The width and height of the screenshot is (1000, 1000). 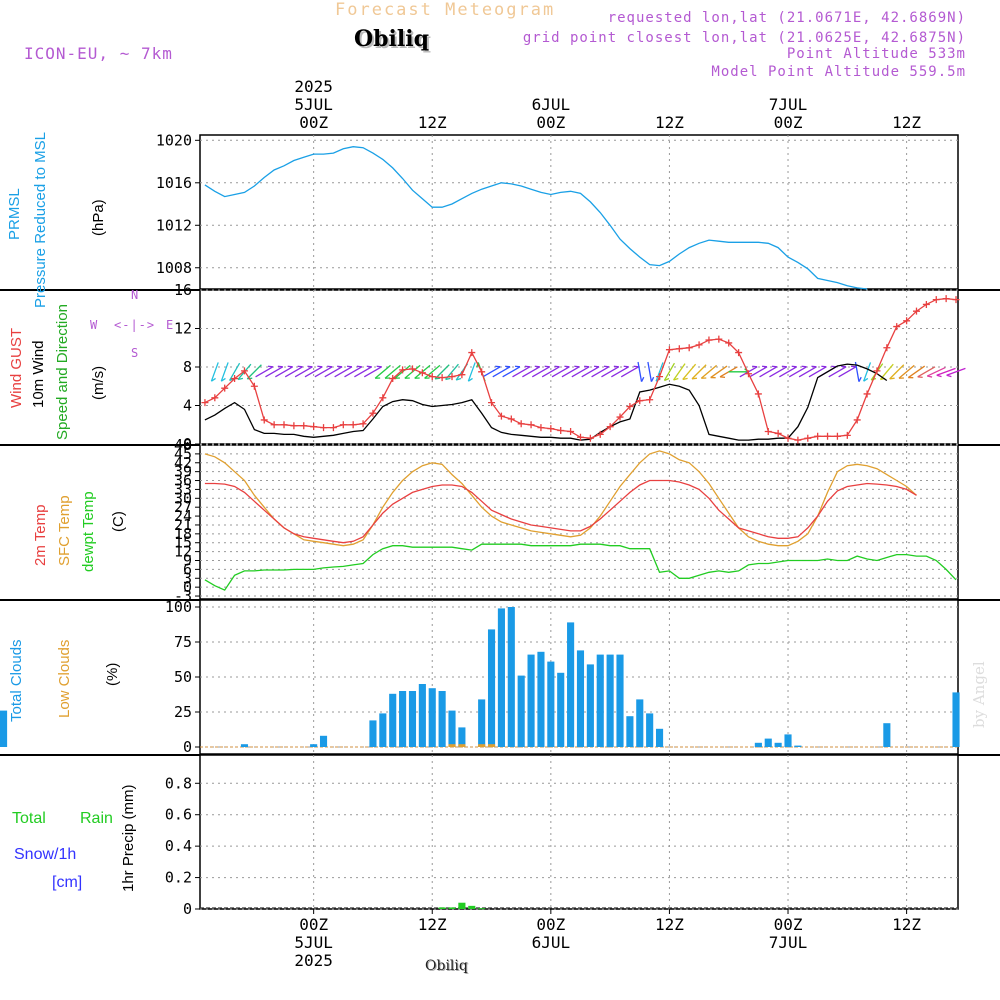 I want to click on pressure-line, so click(x=536, y=218).